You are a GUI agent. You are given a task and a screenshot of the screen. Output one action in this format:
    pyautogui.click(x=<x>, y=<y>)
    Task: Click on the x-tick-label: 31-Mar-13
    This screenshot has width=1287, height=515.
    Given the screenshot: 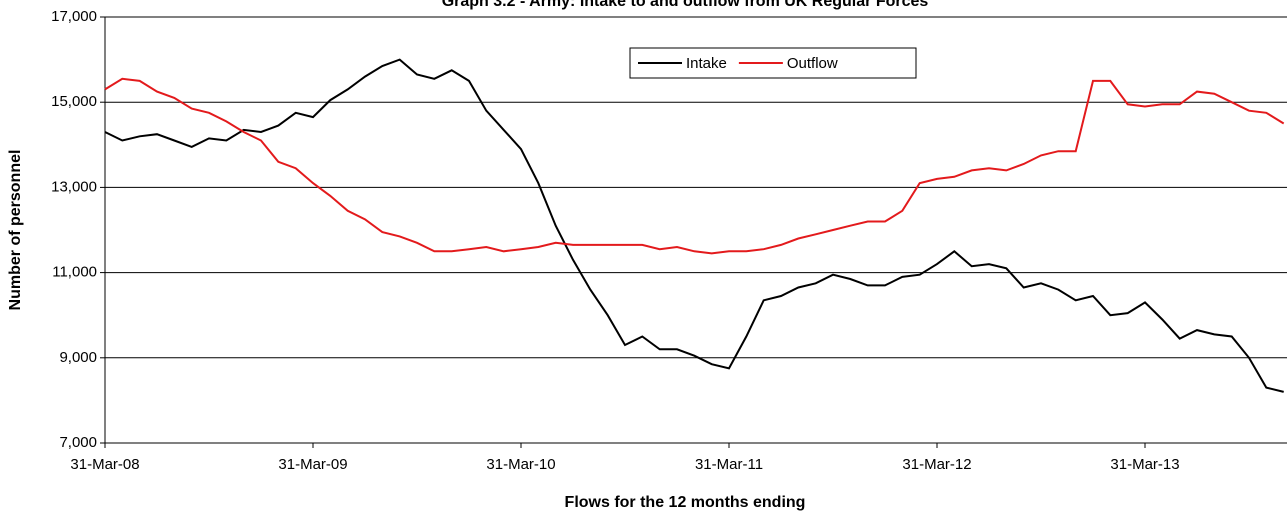 What is the action you would take?
    pyautogui.click(x=1144, y=464)
    